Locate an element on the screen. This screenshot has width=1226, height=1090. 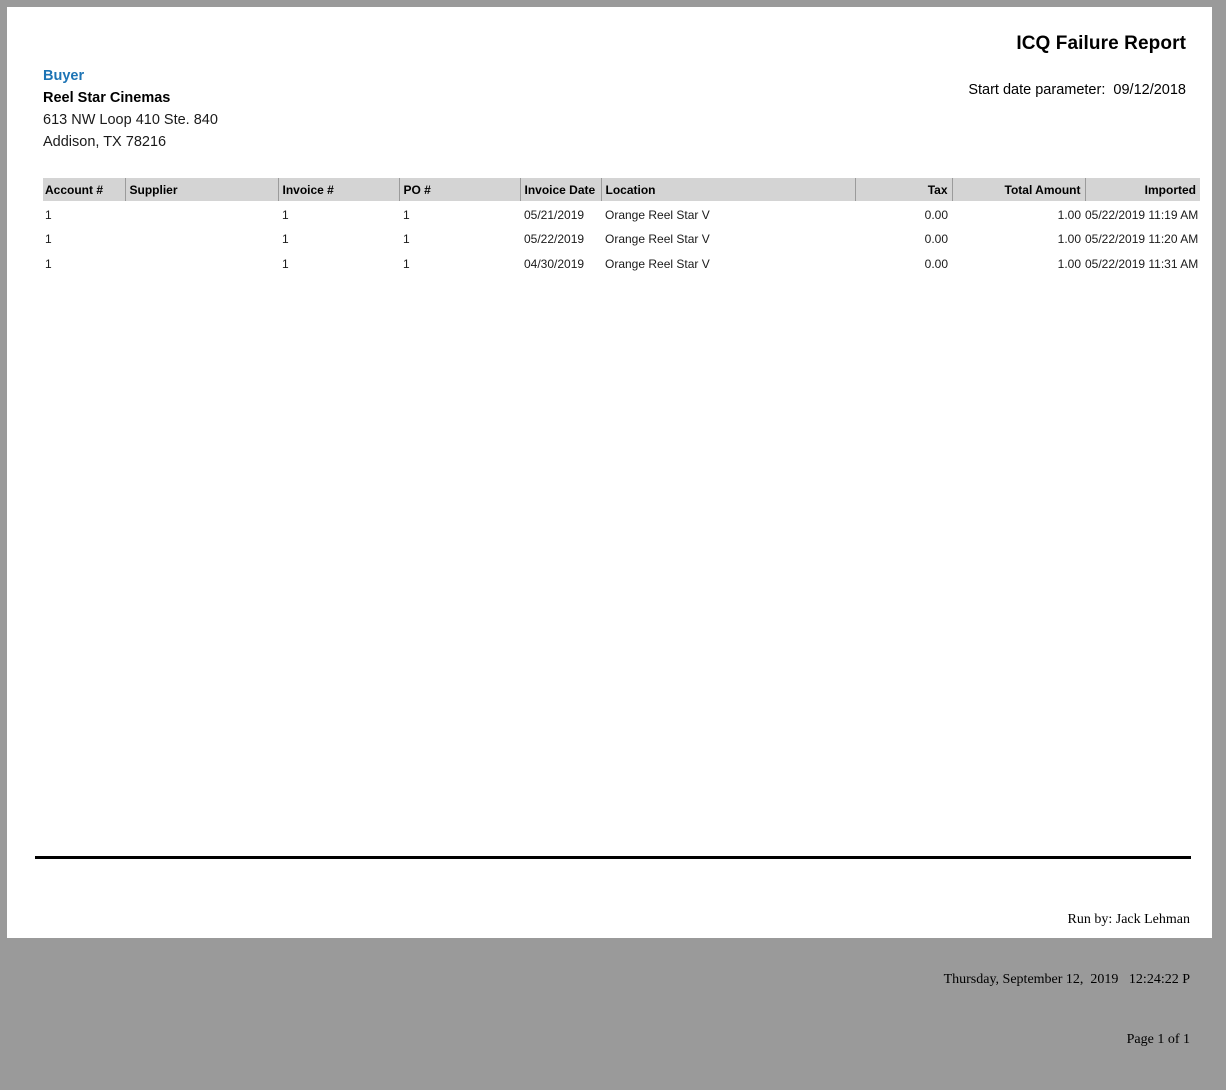
start-date-label: Start date parameter: is located at coordinates (1037, 90).